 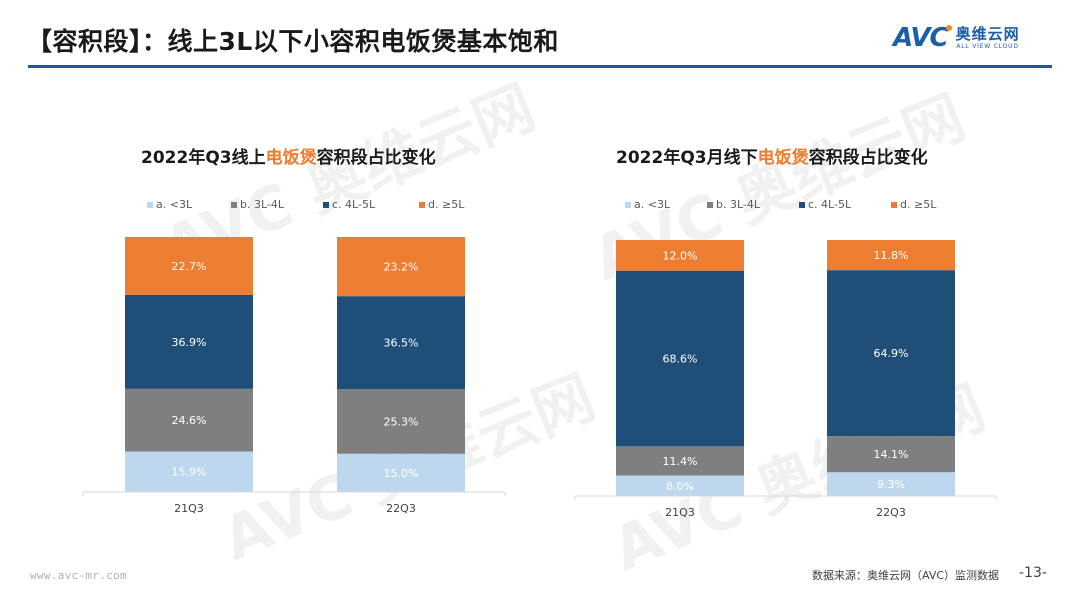 I want to click on data-label-22Q3-b: 25.3%, so click(x=401, y=421).